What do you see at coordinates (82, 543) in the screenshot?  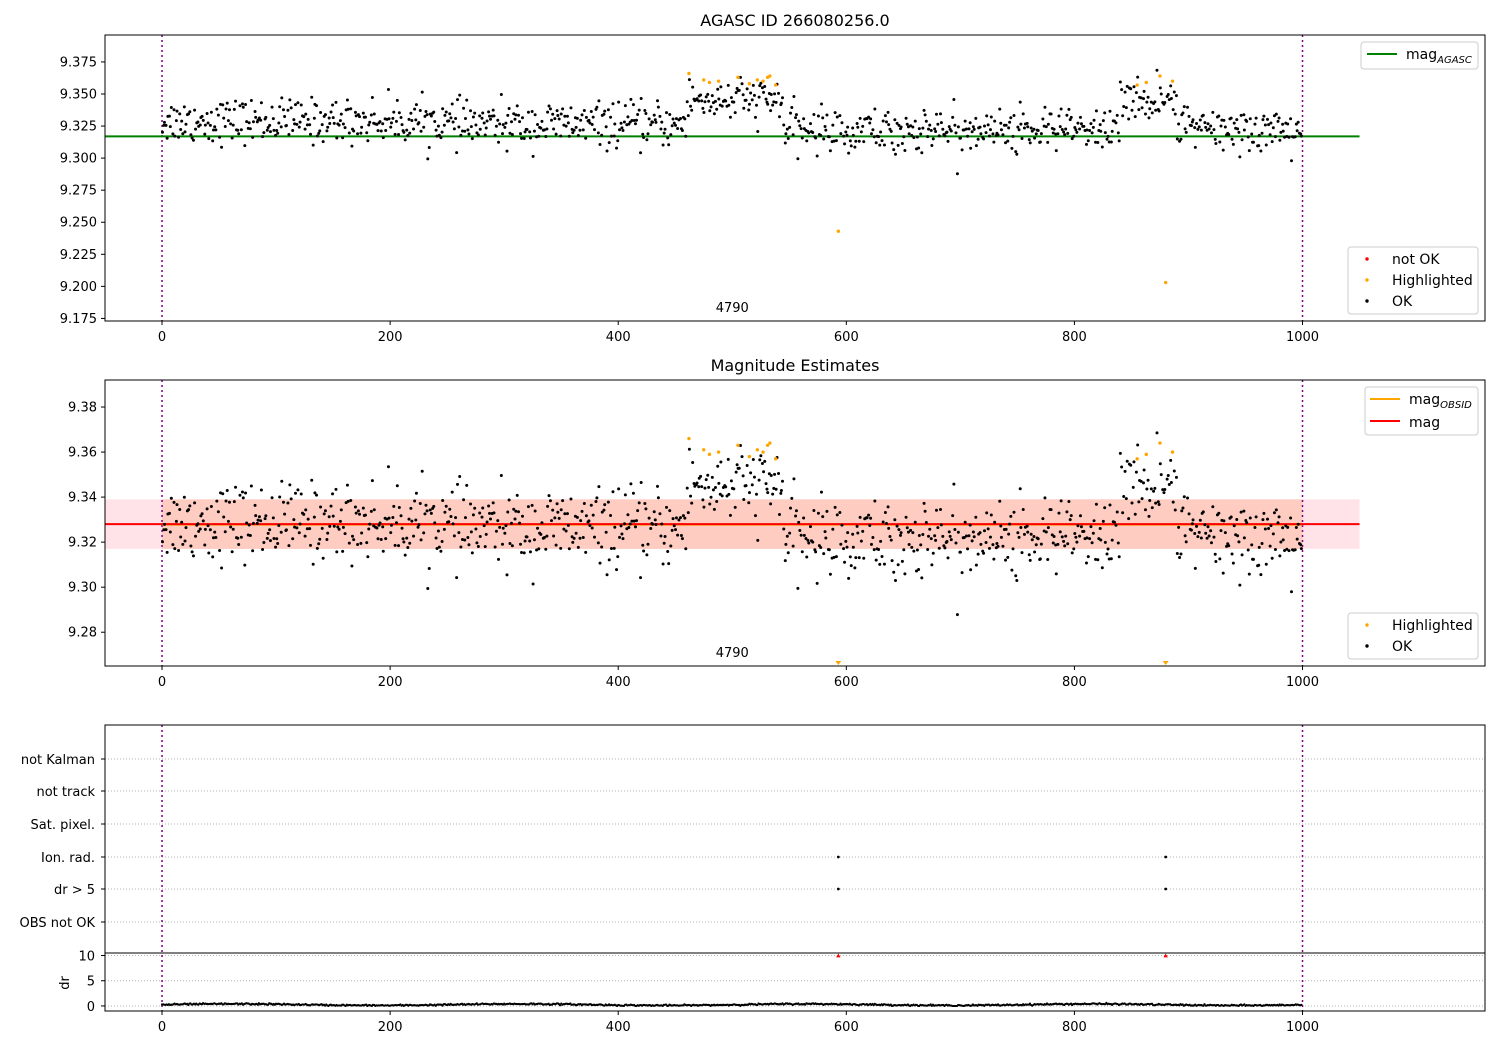 I see `y-tick-label: 9.32` at bounding box center [82, 543].